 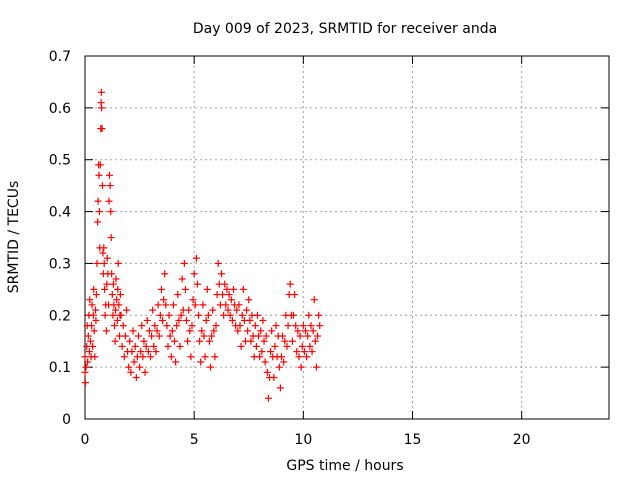 What do you see at coordinates (413, 440) in the screenshot?
I see `x-tick-label: 15` at bounding box center [413, 440].